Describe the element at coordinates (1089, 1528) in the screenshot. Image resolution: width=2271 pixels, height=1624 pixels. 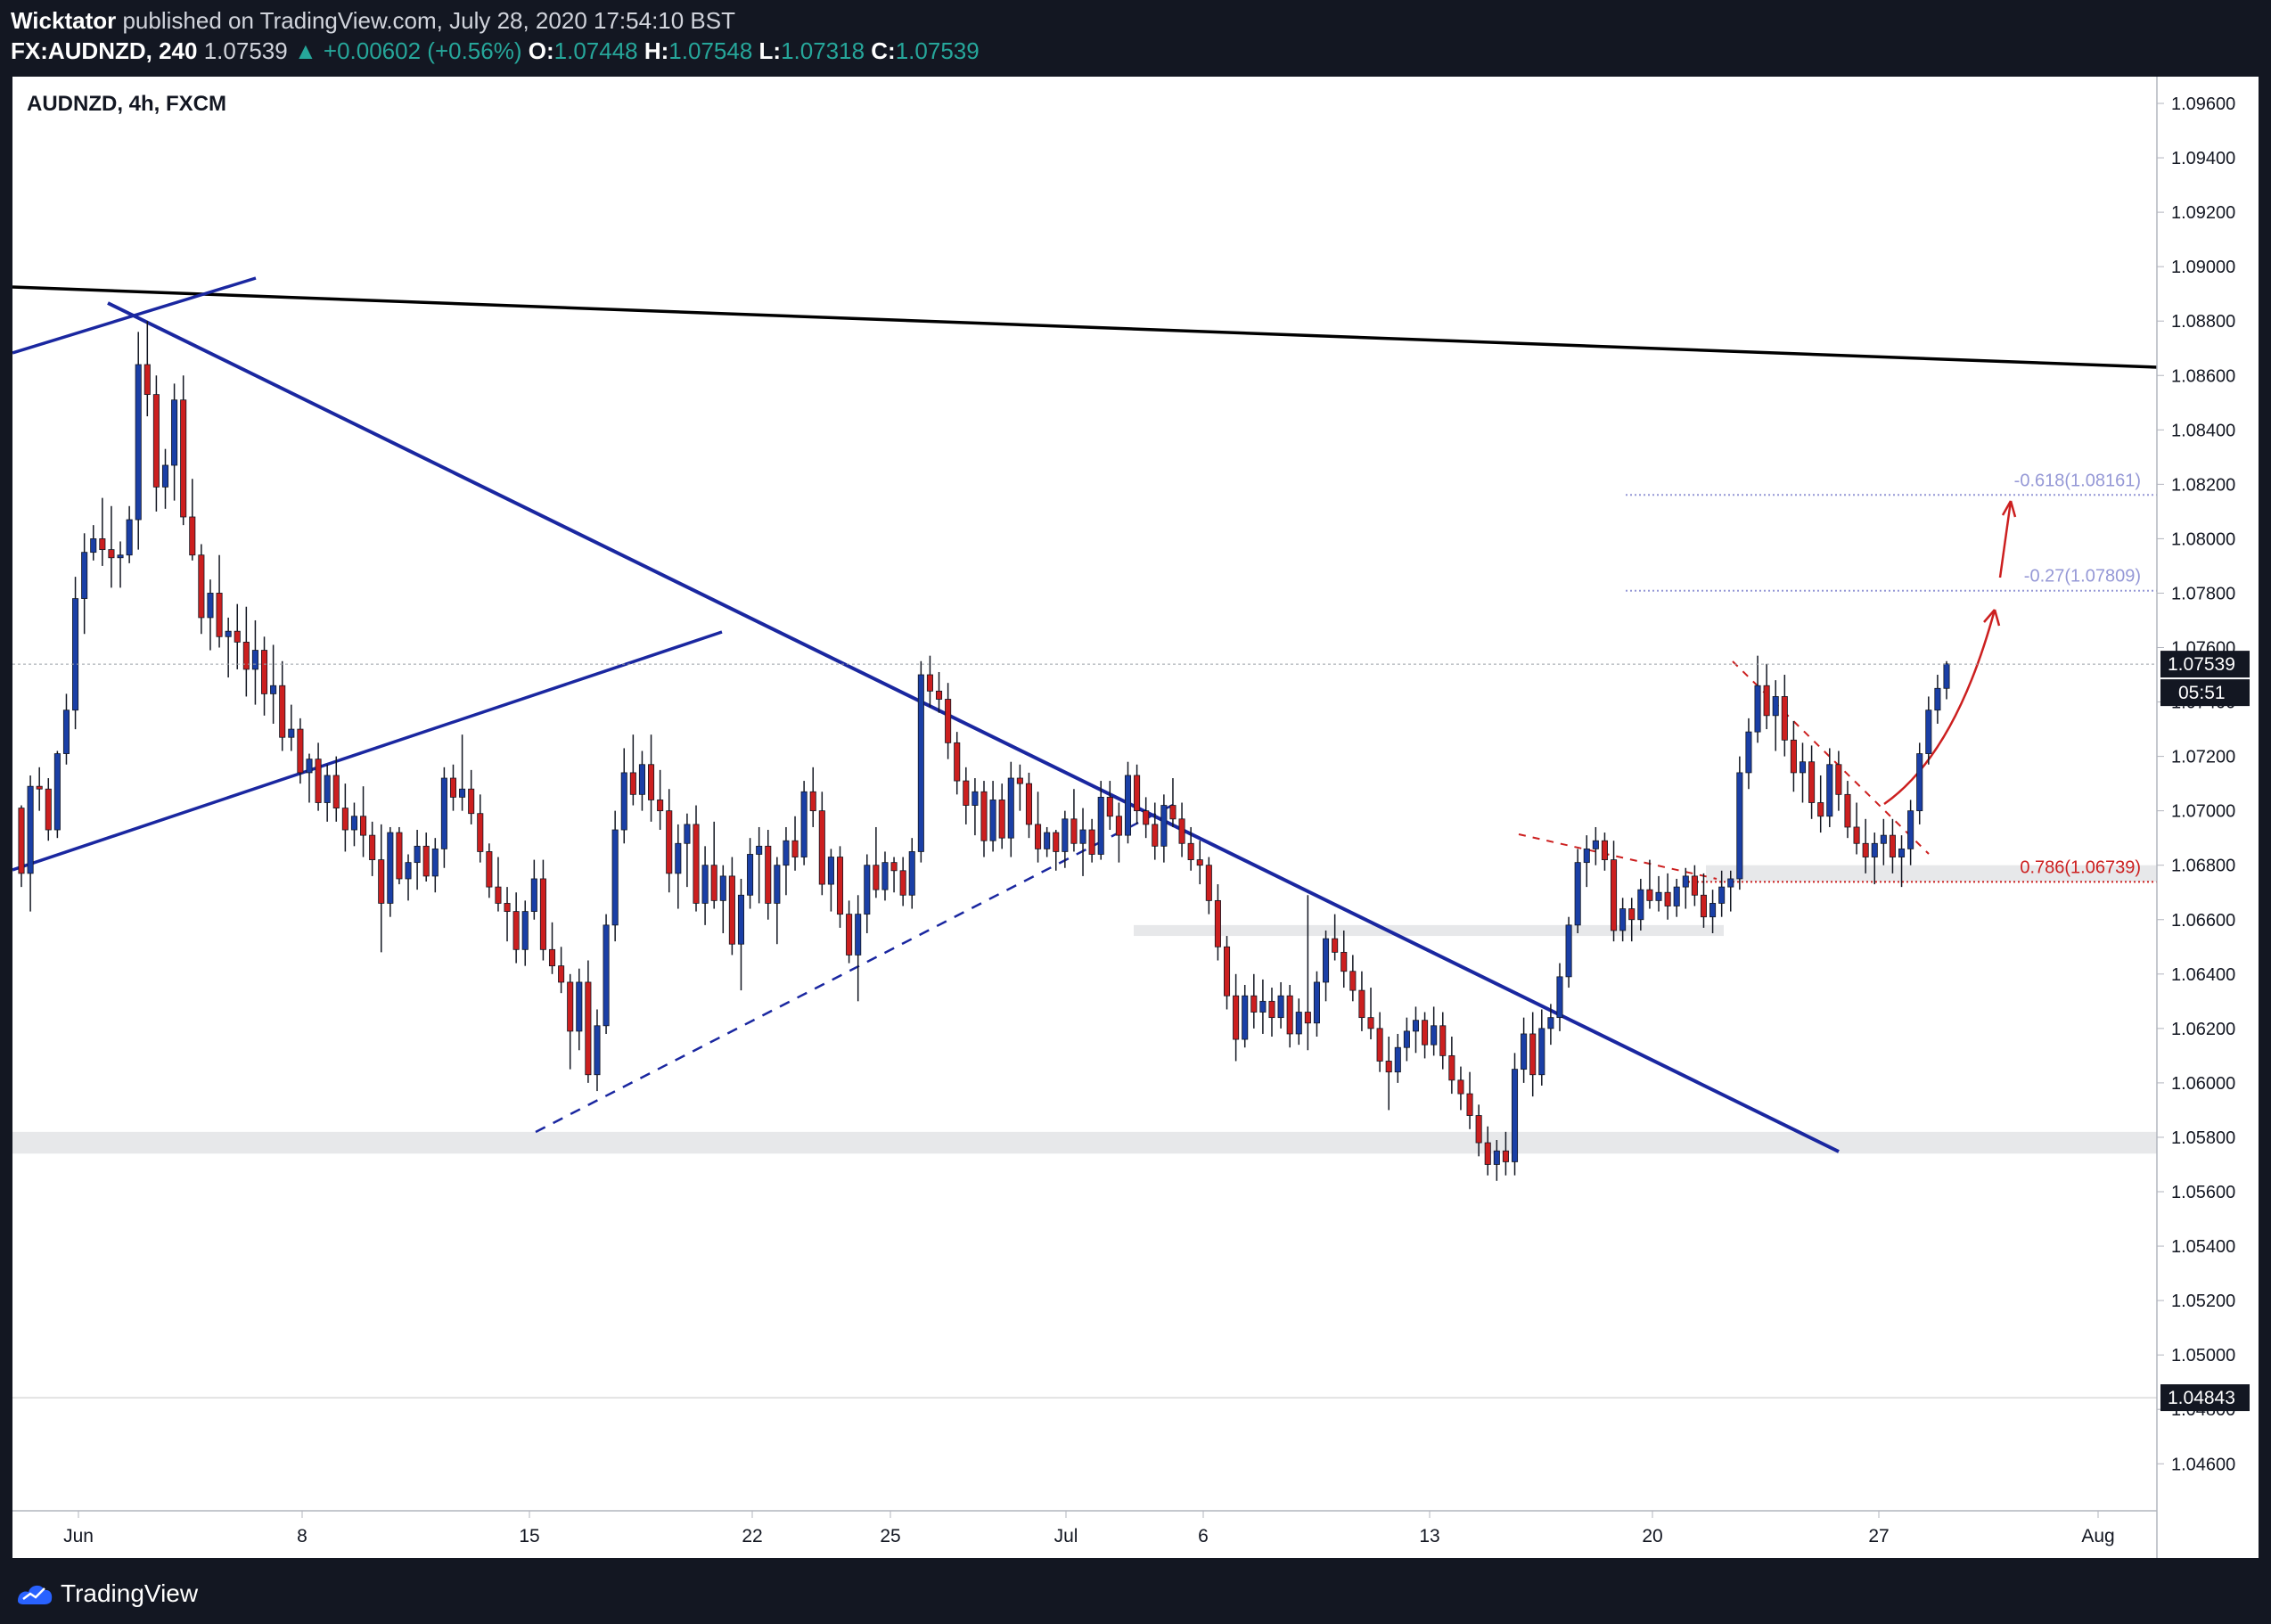
I see `time-axis: Jun 8 15 22 25 Jul 6 13 20 27 Aug` at that location.